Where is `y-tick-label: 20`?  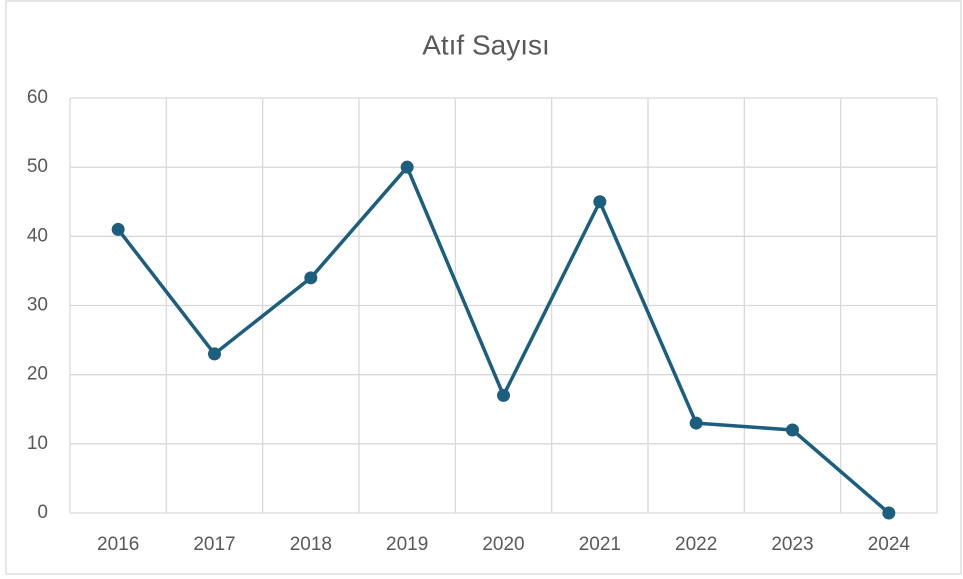 y-tick-label: 20 is located at coordinates (37, 374).